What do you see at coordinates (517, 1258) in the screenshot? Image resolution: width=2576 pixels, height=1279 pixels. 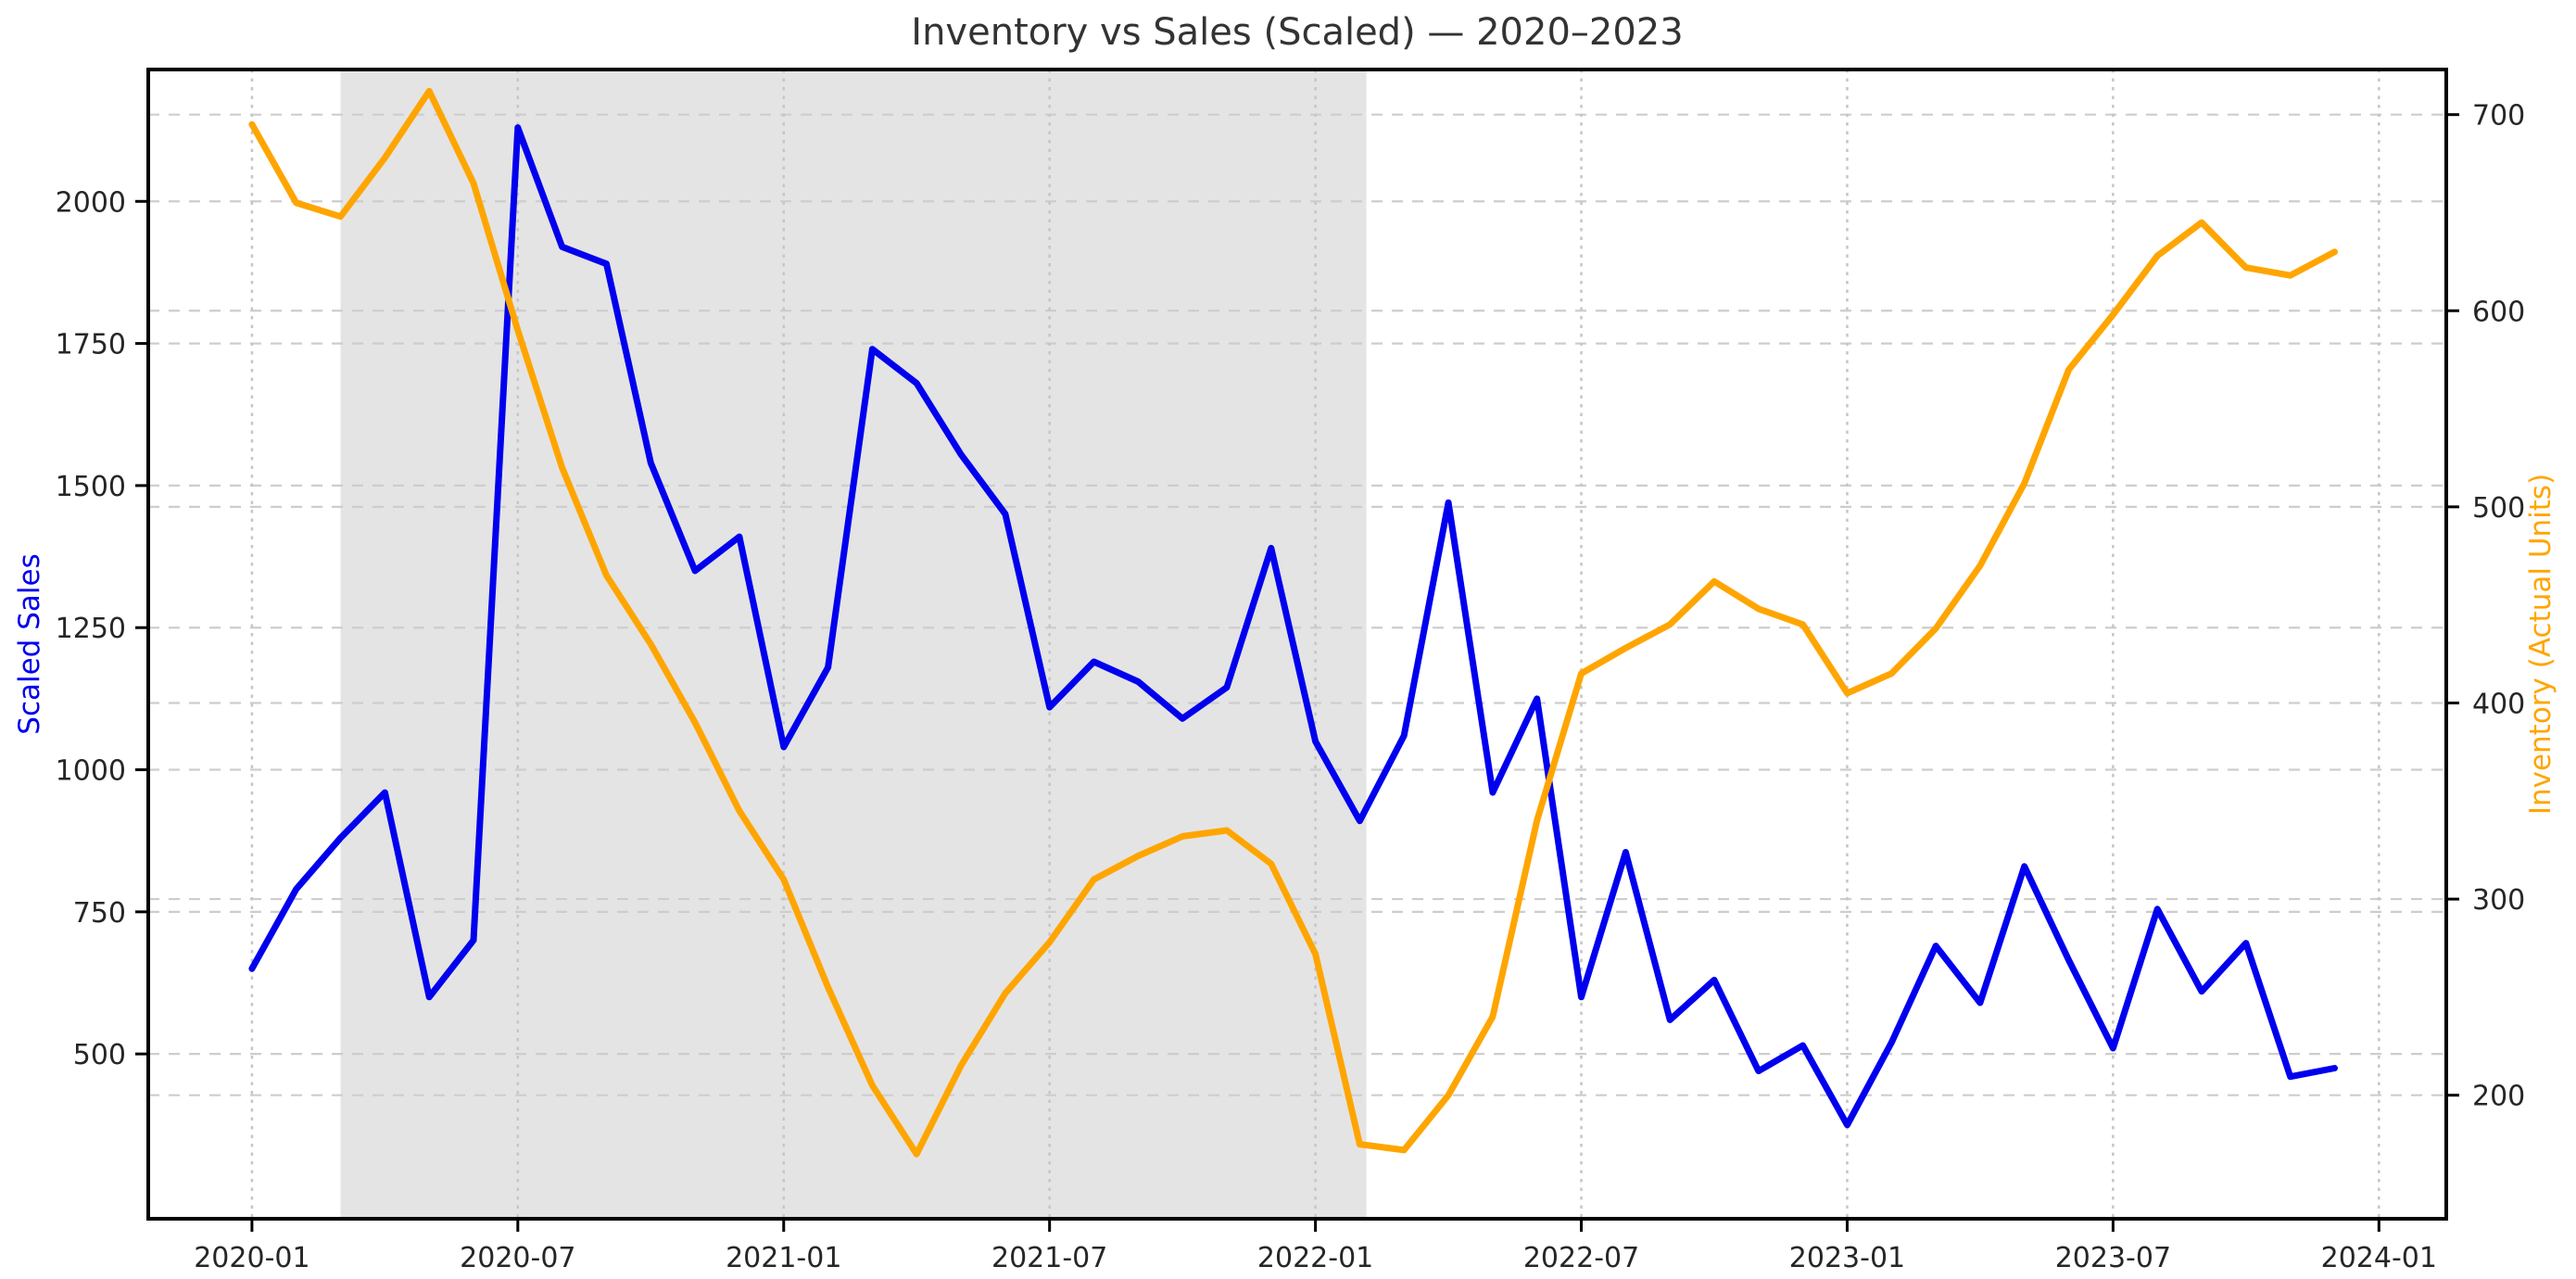 I see `x-tick-label: 2020-07` at bounding box center [517, 1258].